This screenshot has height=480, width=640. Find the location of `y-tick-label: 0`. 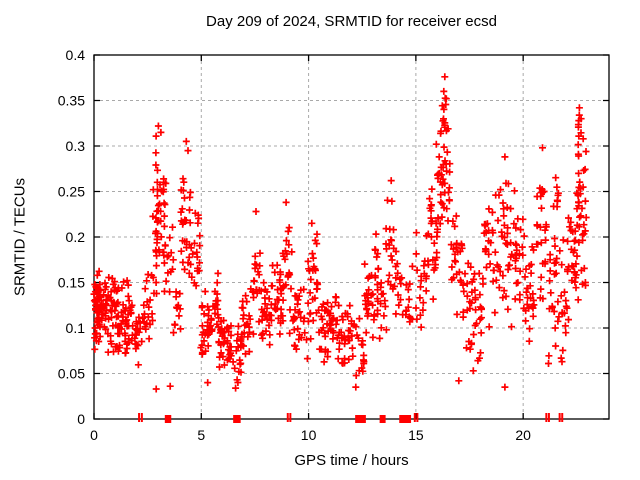

y-tick-label: 0 is located at coordinates (81, 419).